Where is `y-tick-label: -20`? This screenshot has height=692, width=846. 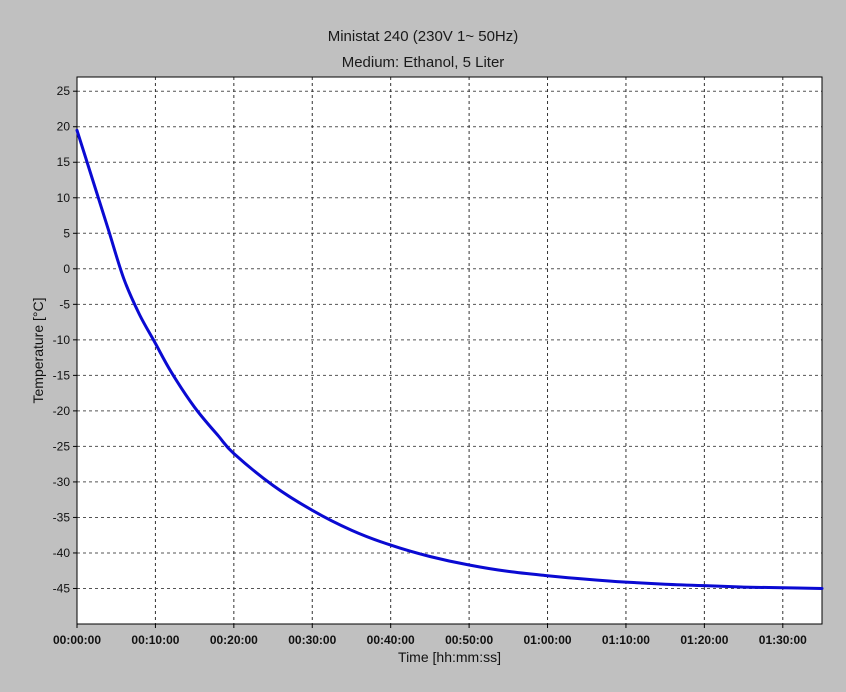
y-tick-label: -20 is located at coordinates (62, 411).